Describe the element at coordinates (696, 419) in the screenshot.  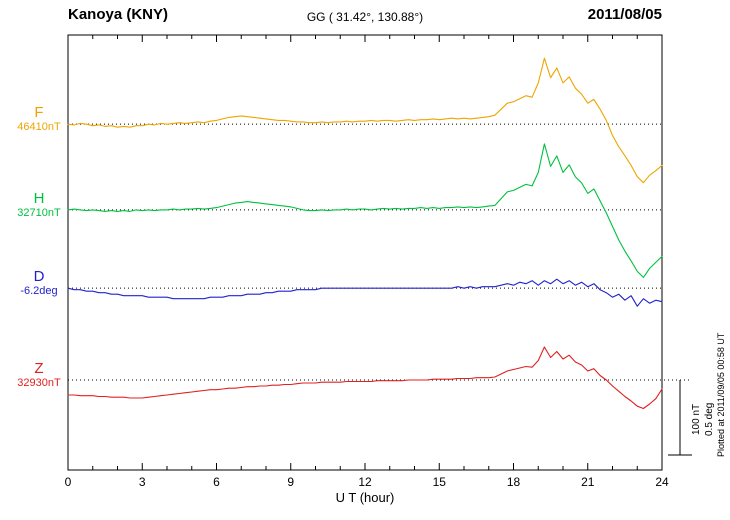
I see `scale-bar-nt-label: 100 nT` at that location.